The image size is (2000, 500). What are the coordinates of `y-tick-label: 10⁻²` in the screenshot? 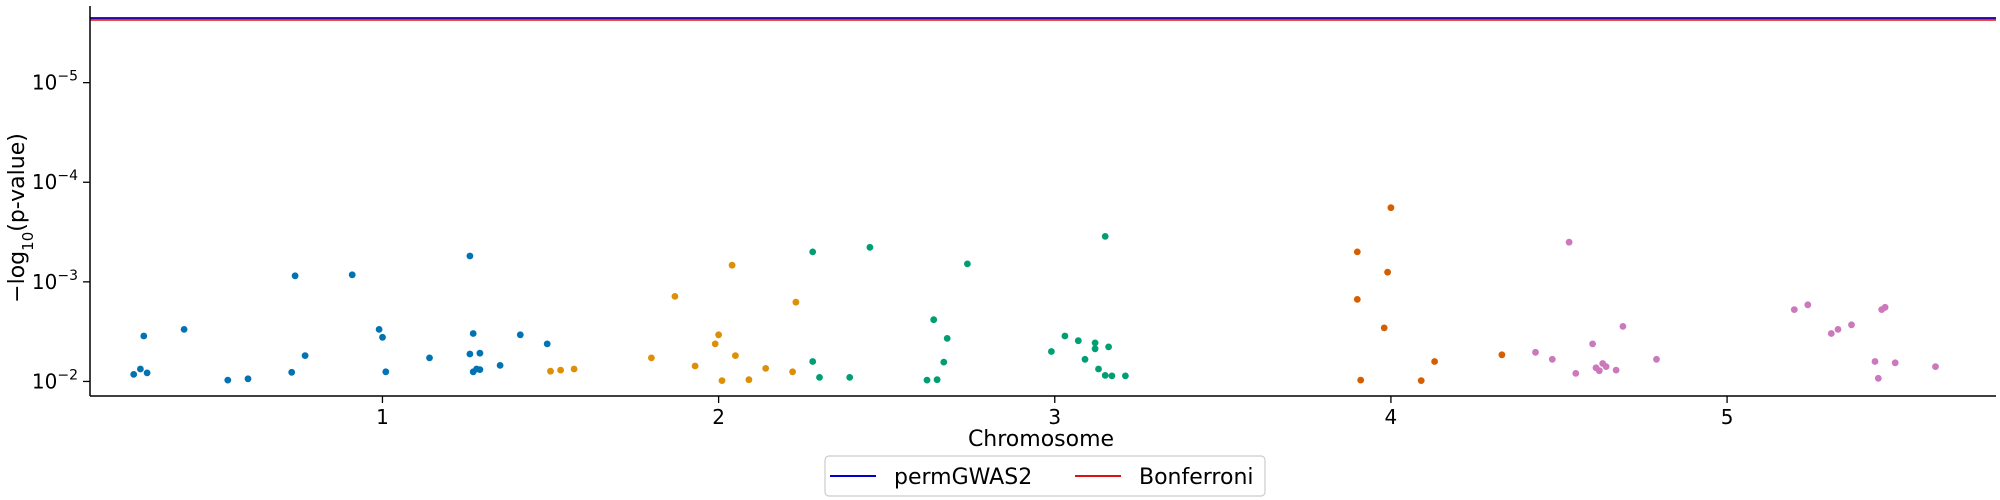 It's located at (55, 380).